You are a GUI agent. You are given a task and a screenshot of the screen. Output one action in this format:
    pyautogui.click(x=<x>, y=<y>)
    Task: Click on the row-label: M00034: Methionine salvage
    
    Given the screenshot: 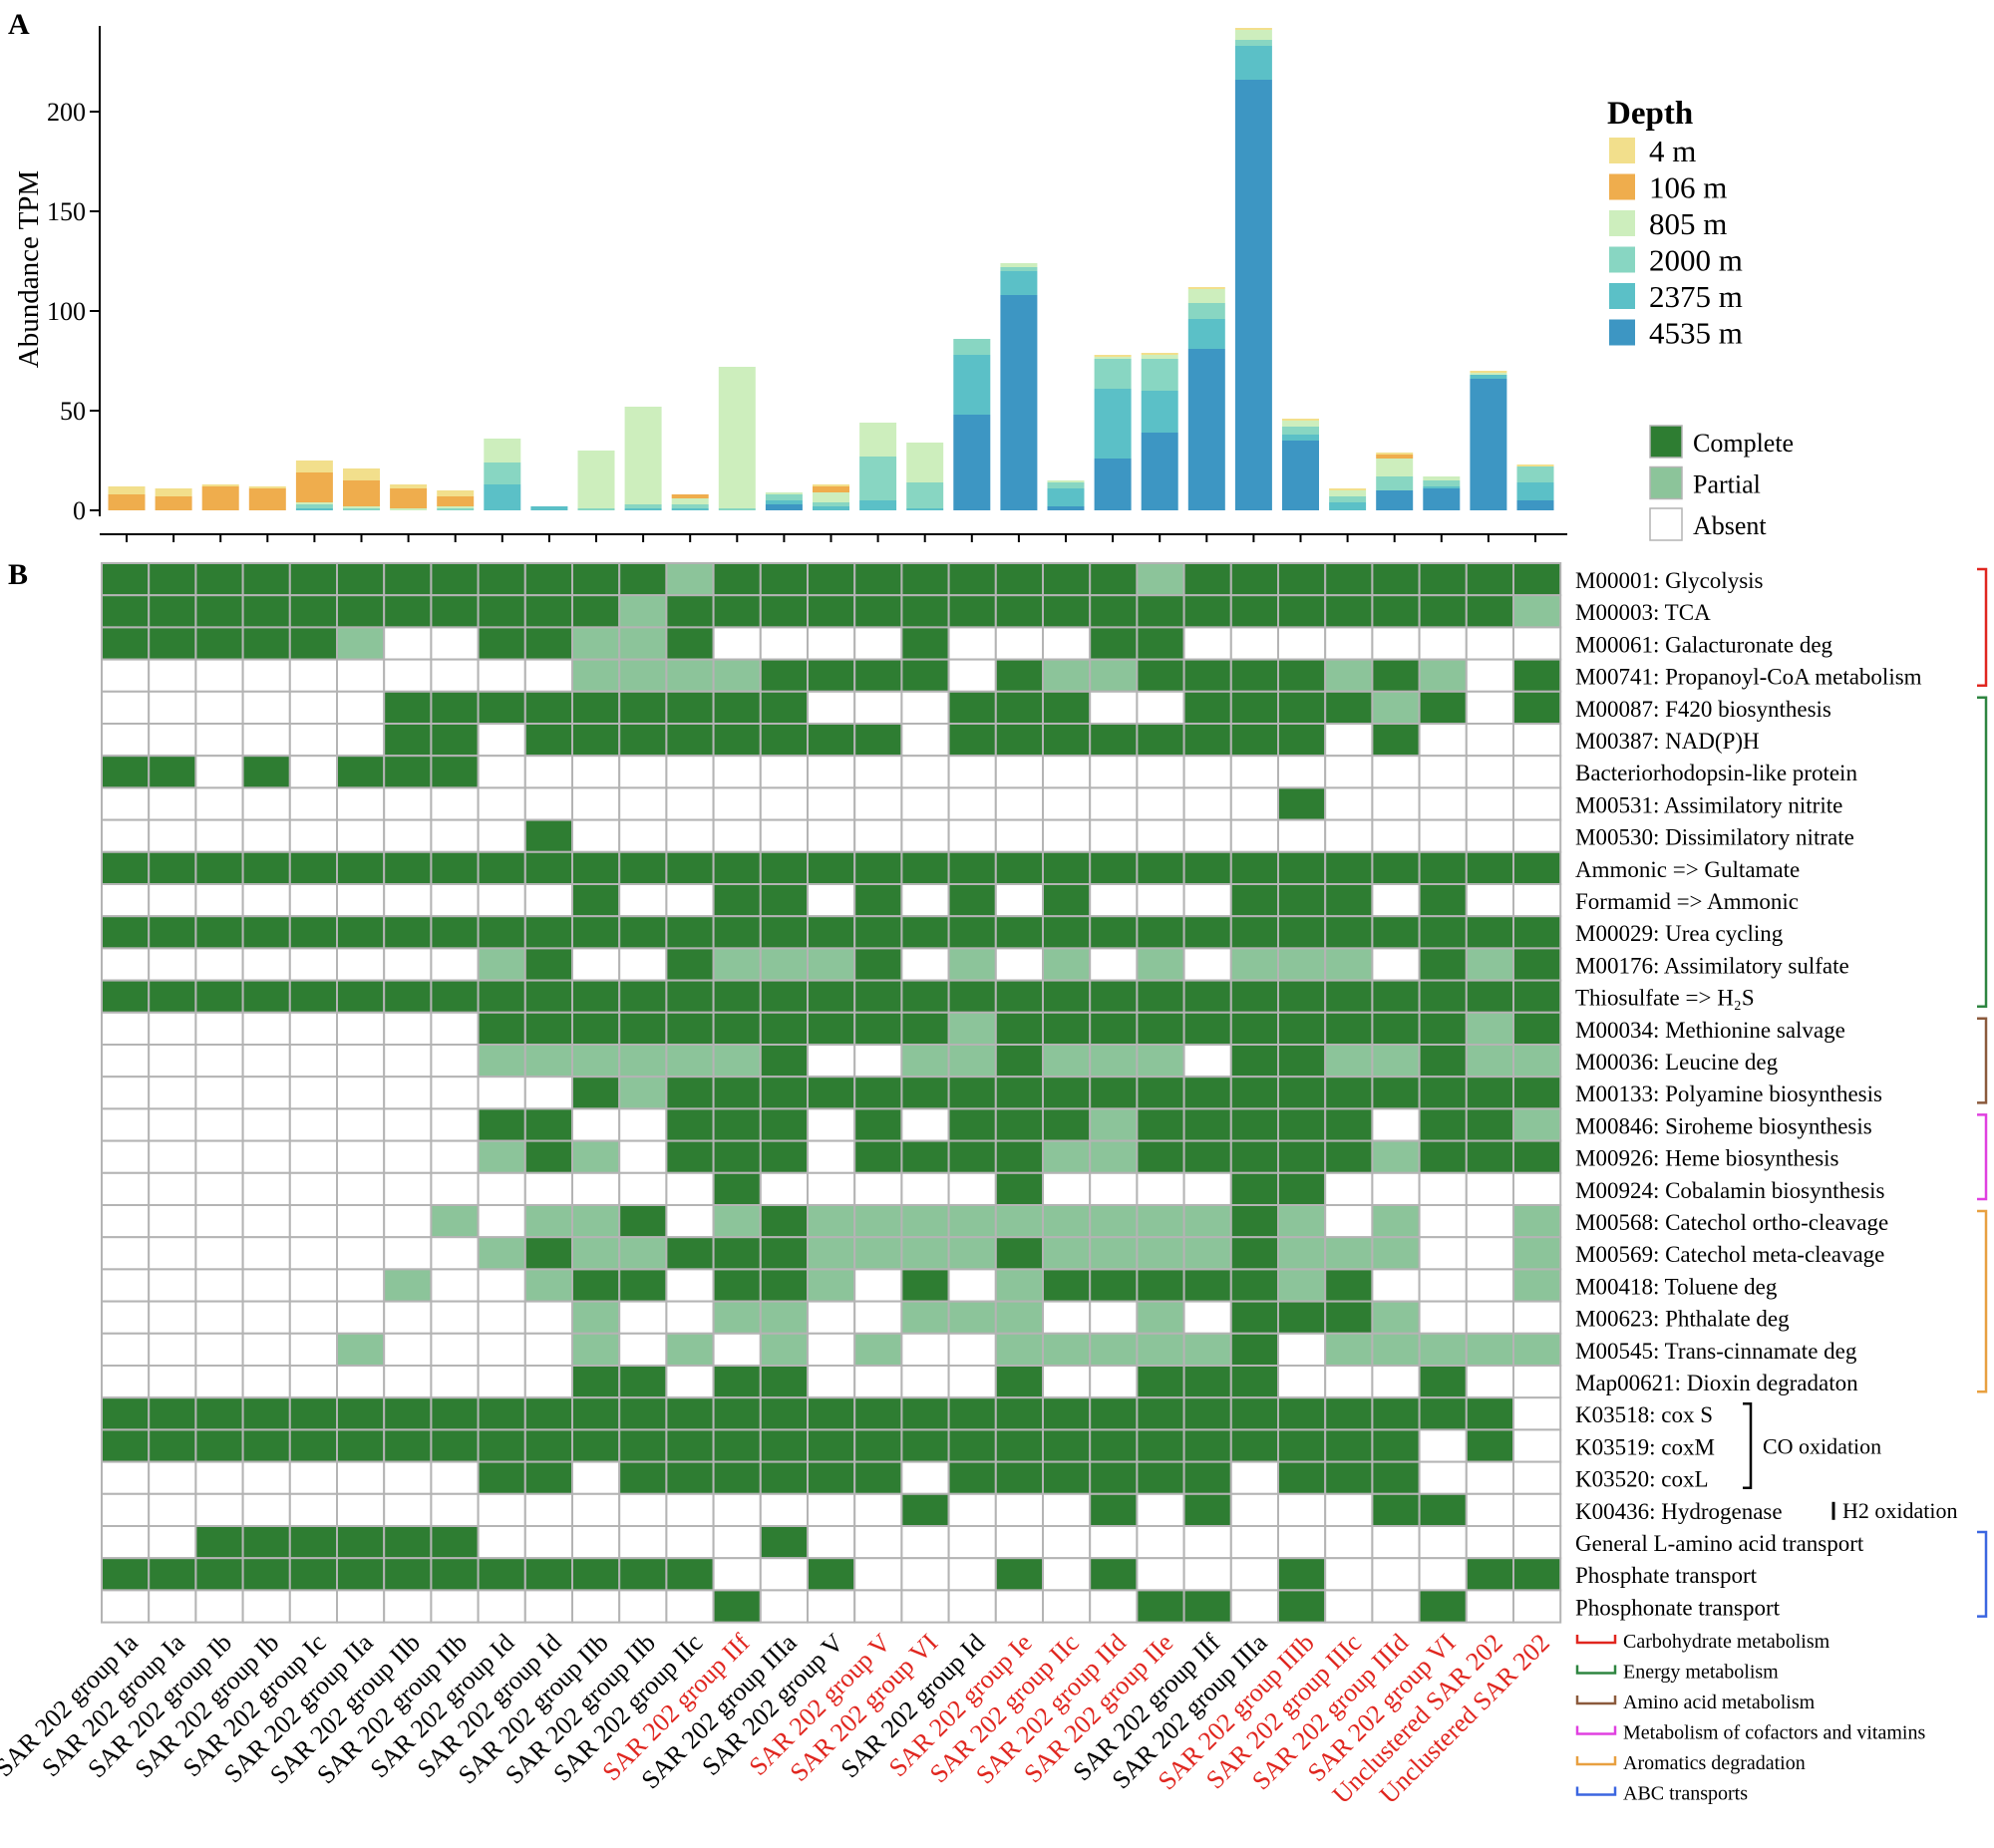 What is the action you would take?
    pyautogui.click(x=1710, y=1030)
    